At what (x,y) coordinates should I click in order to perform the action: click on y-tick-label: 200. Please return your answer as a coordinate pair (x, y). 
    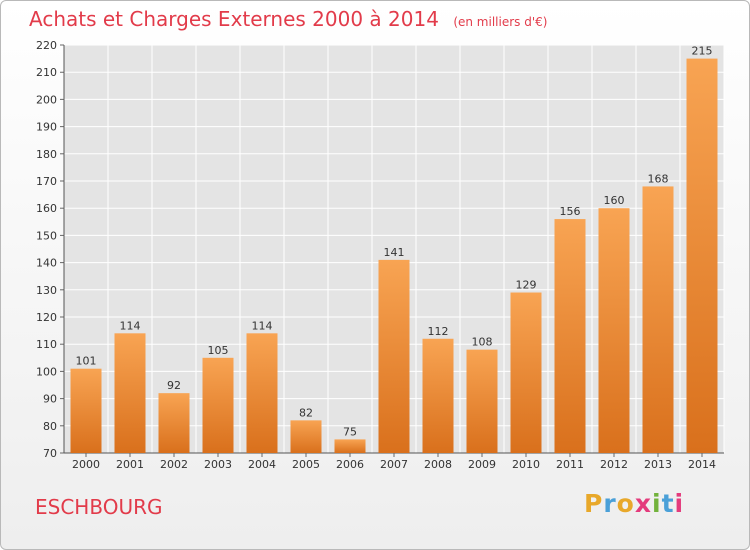
    Looking at the image, I should click on (46, 99).